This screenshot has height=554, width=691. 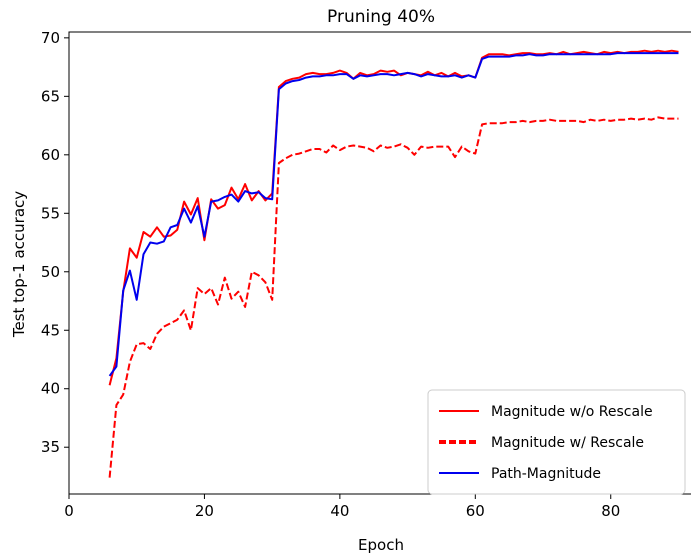 I want to click on y-axis-label: Test top-1 accuracy, so click(x=19, y=264).